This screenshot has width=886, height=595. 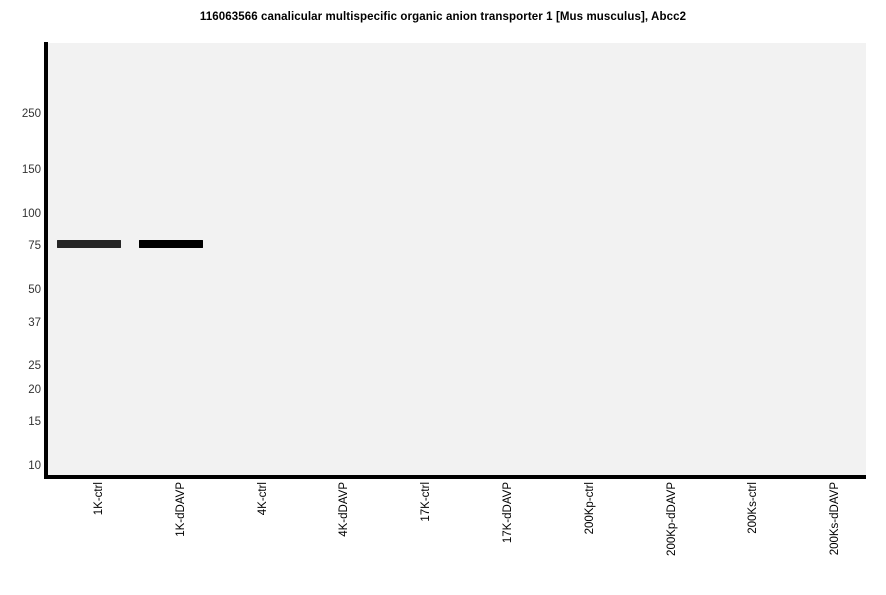 What do you see at coordinates (46, 260) in the screenshot?
I see `y-axis-line` at bounding box center [46, 260].